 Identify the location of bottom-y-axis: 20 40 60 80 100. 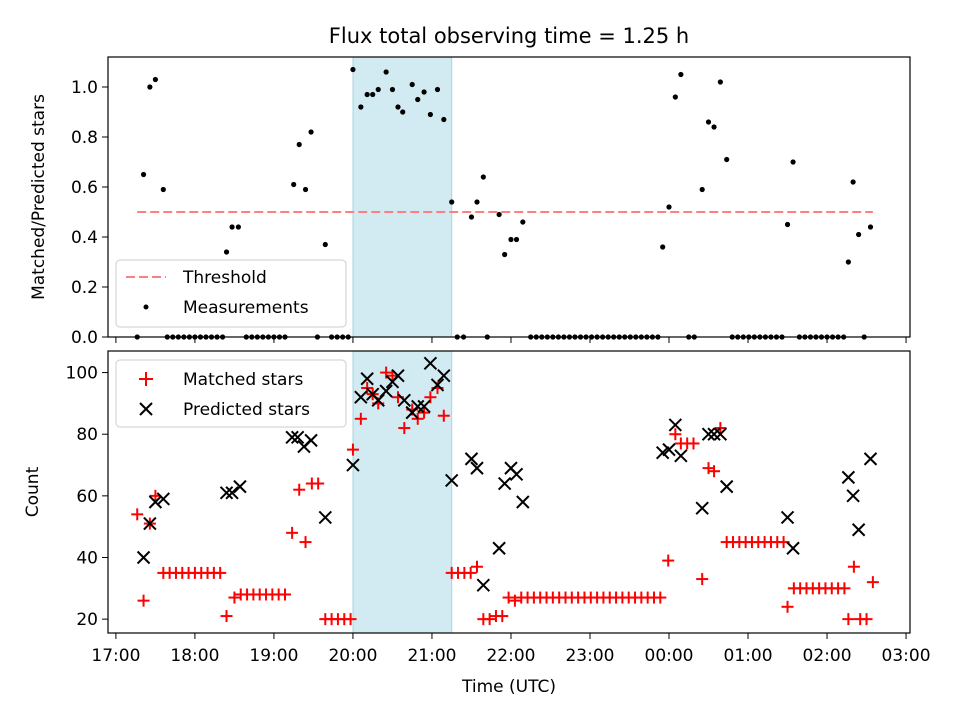
(87, 497).